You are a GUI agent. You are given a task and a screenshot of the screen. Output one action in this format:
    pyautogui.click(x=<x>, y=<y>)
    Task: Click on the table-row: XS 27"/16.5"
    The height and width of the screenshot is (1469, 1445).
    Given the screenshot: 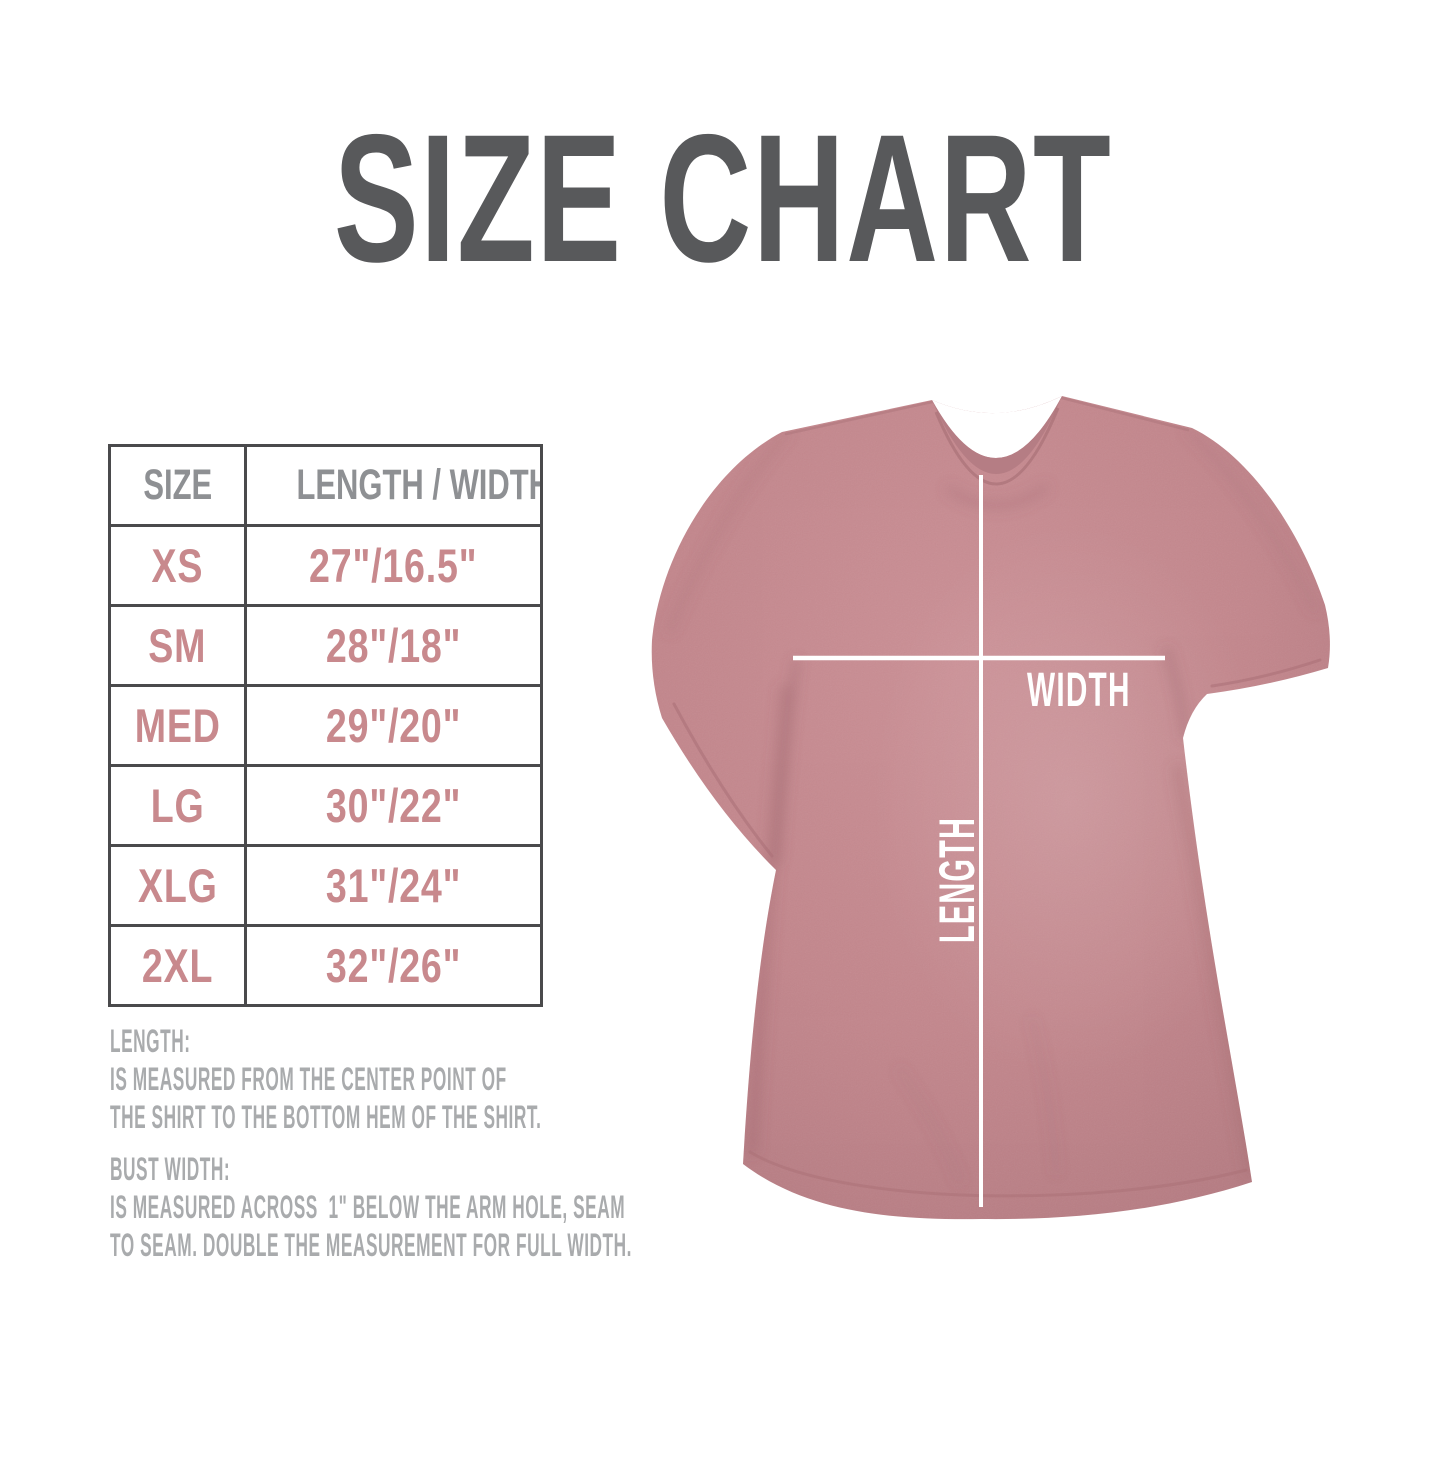 What is the action you would take?
    pyautogui.click(x=325, y=565)
    